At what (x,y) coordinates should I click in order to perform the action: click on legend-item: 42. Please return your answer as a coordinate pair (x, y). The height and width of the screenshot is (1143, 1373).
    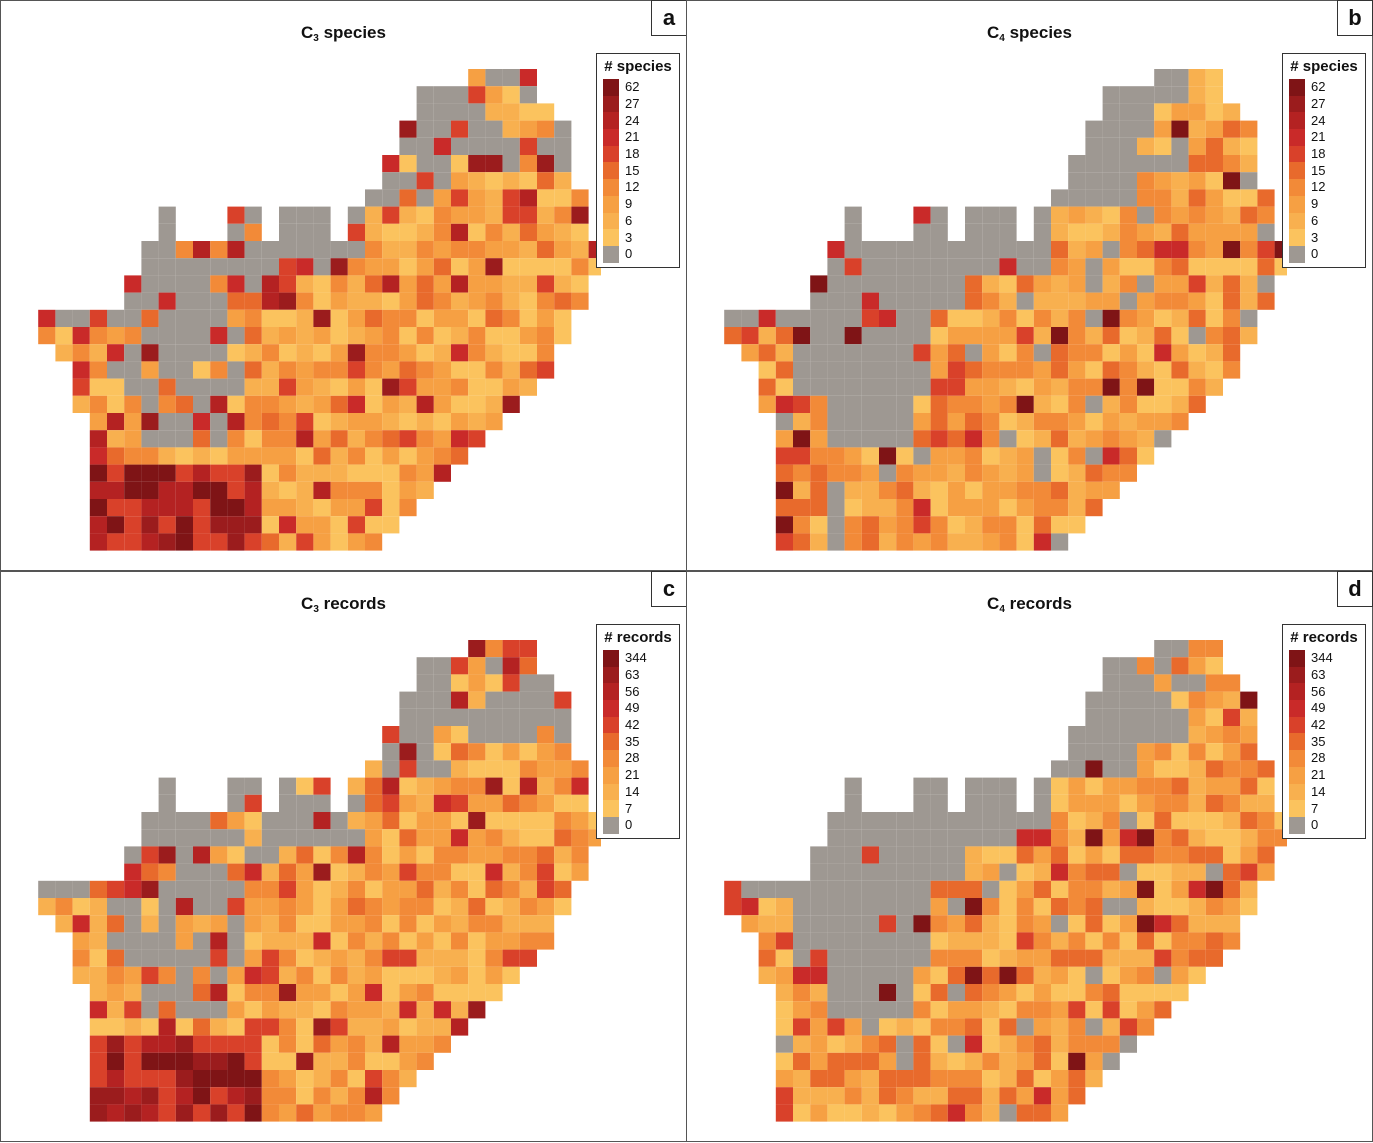
    Looking at the image, I should click on (1324, 725).